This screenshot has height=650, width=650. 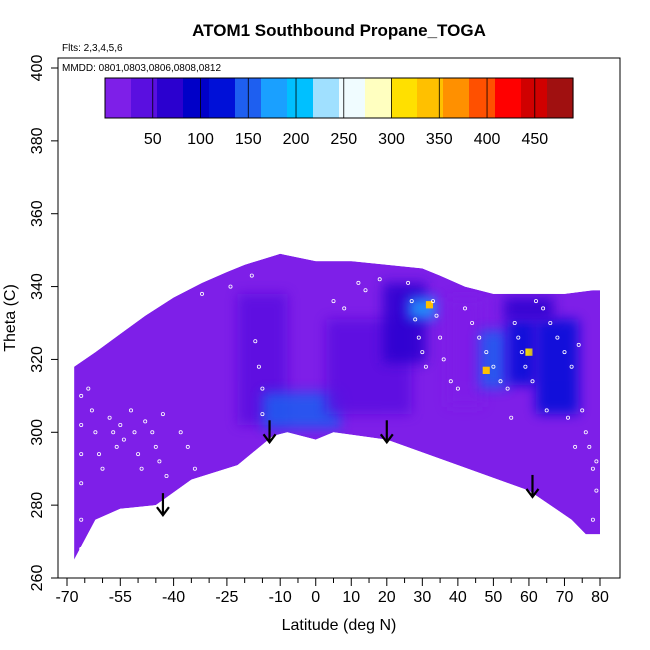 What do you see at coordinates (200, 139) in the screenshot?
I see `colorbar-tick-label-1: 100` at bounding box center [200, 139].